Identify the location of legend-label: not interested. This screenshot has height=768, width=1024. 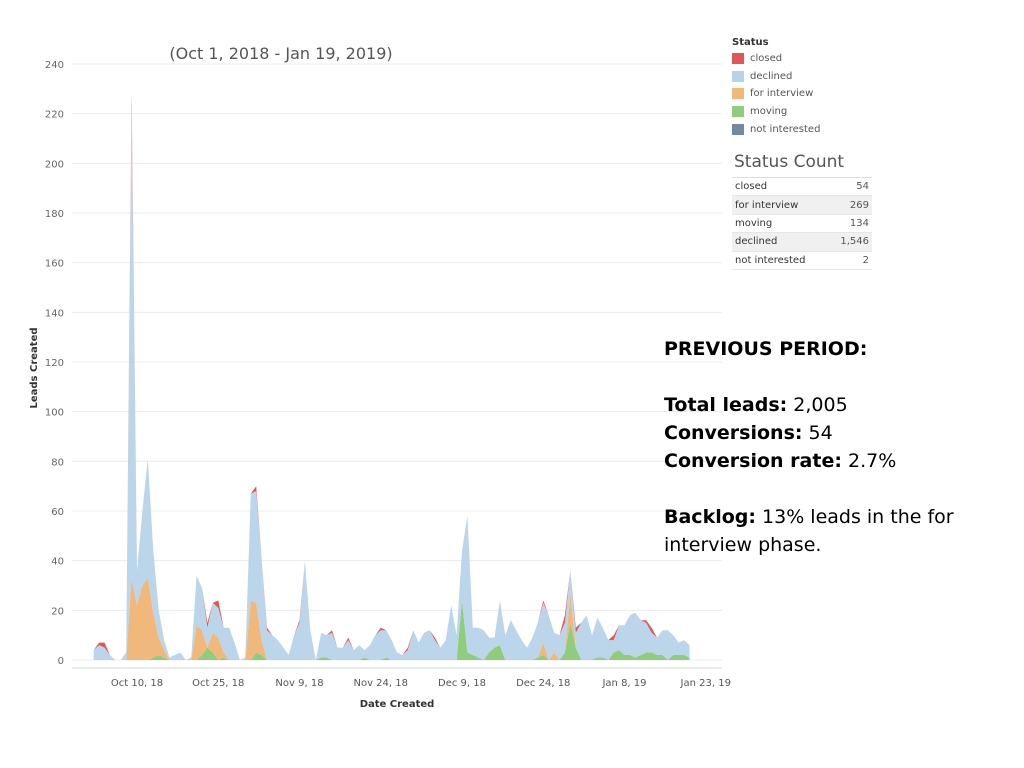
(785, 129).